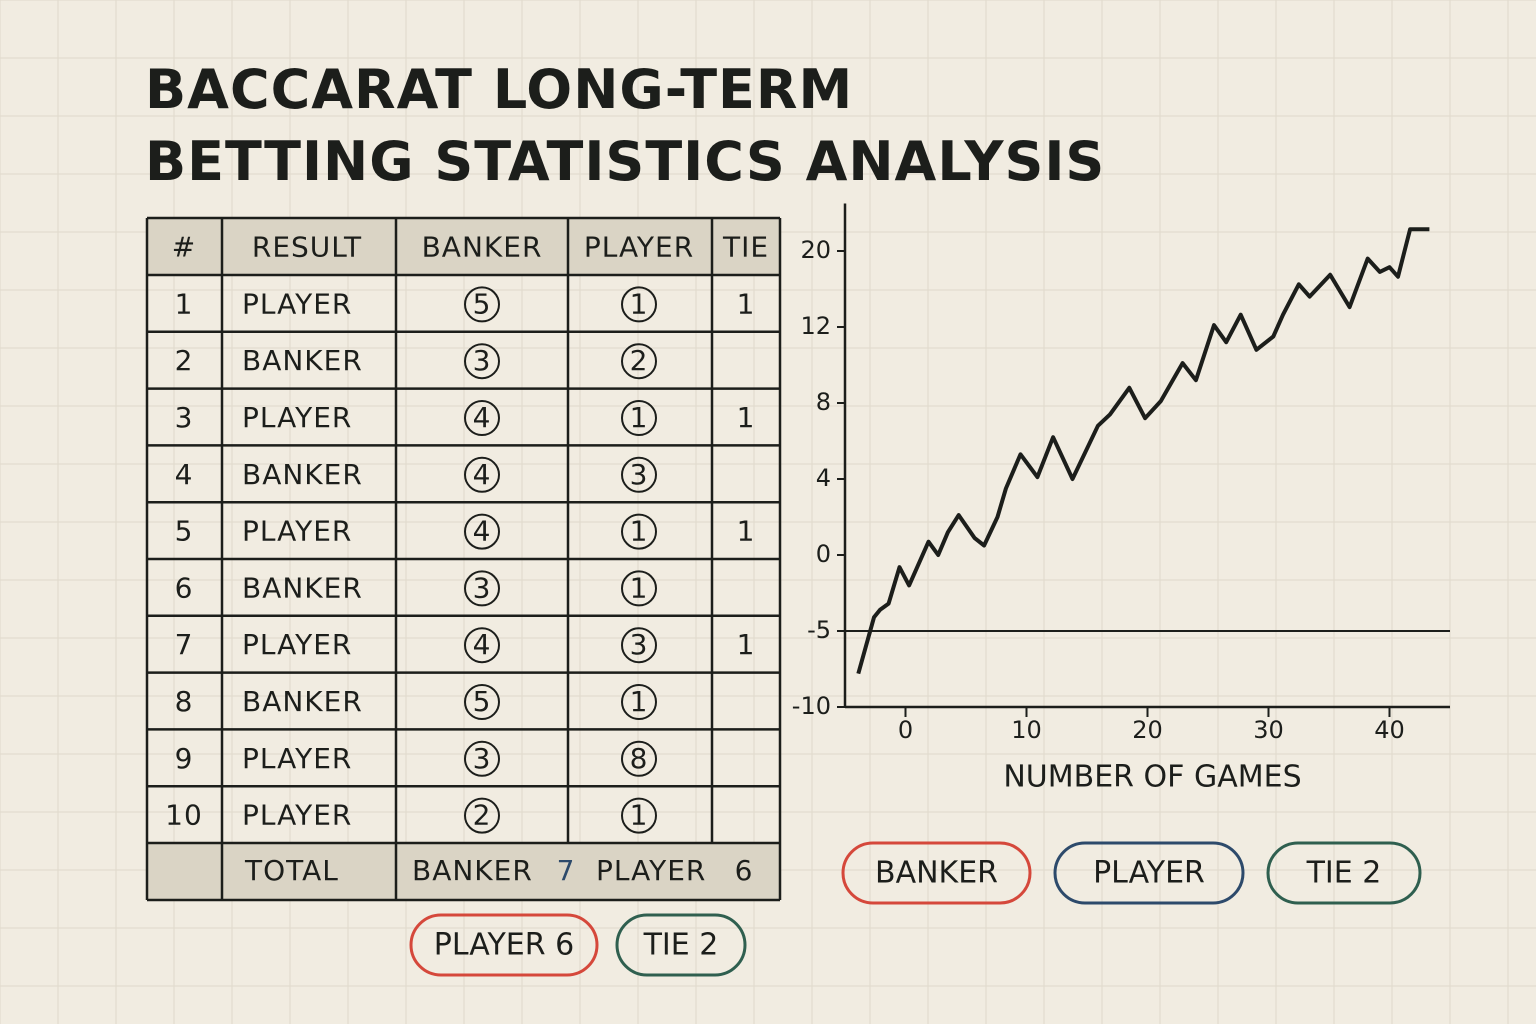 Image resolution: width=1536 pixels, height=1024 pixels. What do you see at coordinates (815, 250) in the screenshot?
I see `y-tick-label: 20` at bounding box center [815, 250].